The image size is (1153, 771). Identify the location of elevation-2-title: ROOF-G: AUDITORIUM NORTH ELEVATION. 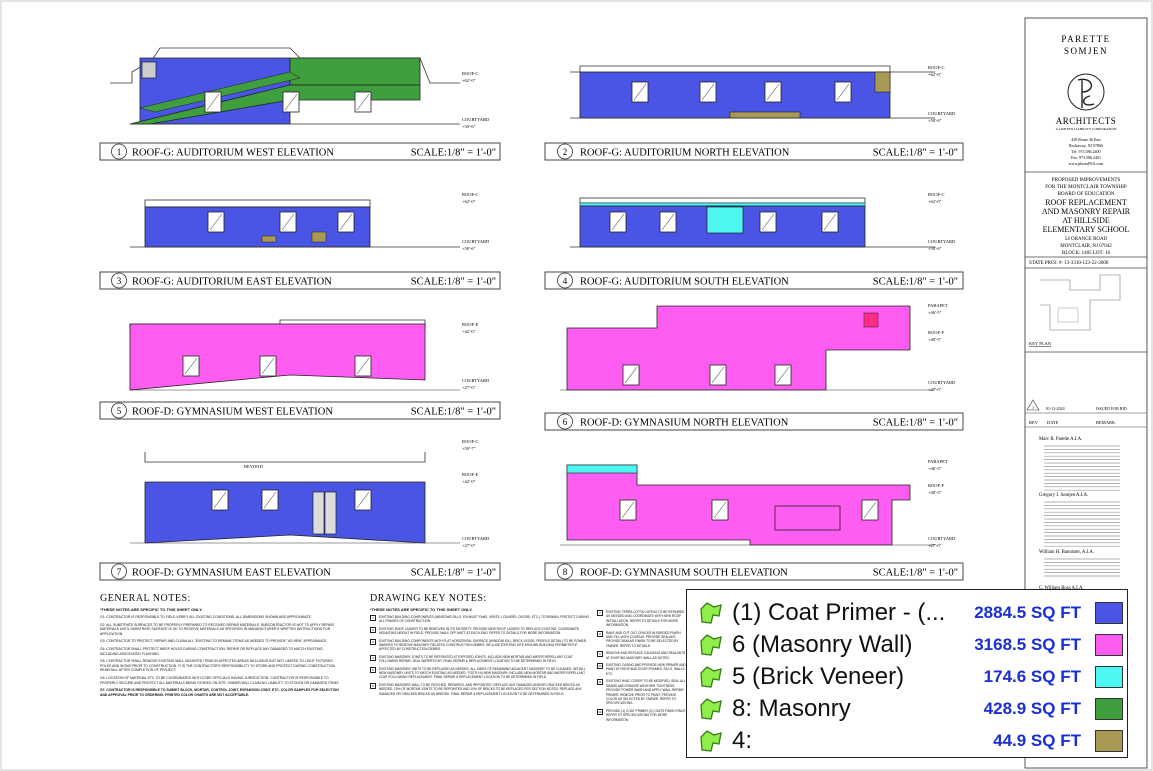
(685, 153).